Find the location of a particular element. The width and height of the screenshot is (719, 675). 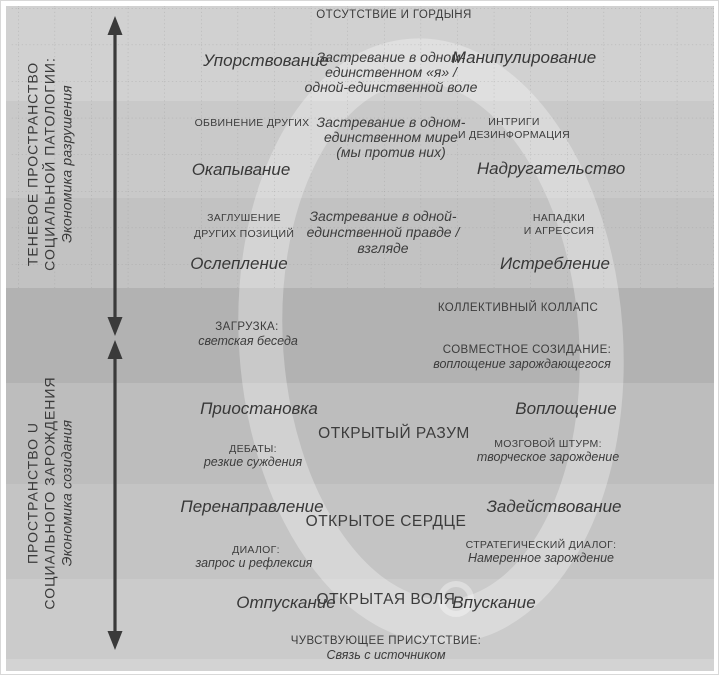

shadow-silencing-caps: ЗАГЛУШЕНИЕ ДРУГИХ ПОЗИЦИЙ is located at coordinates (244, 226).